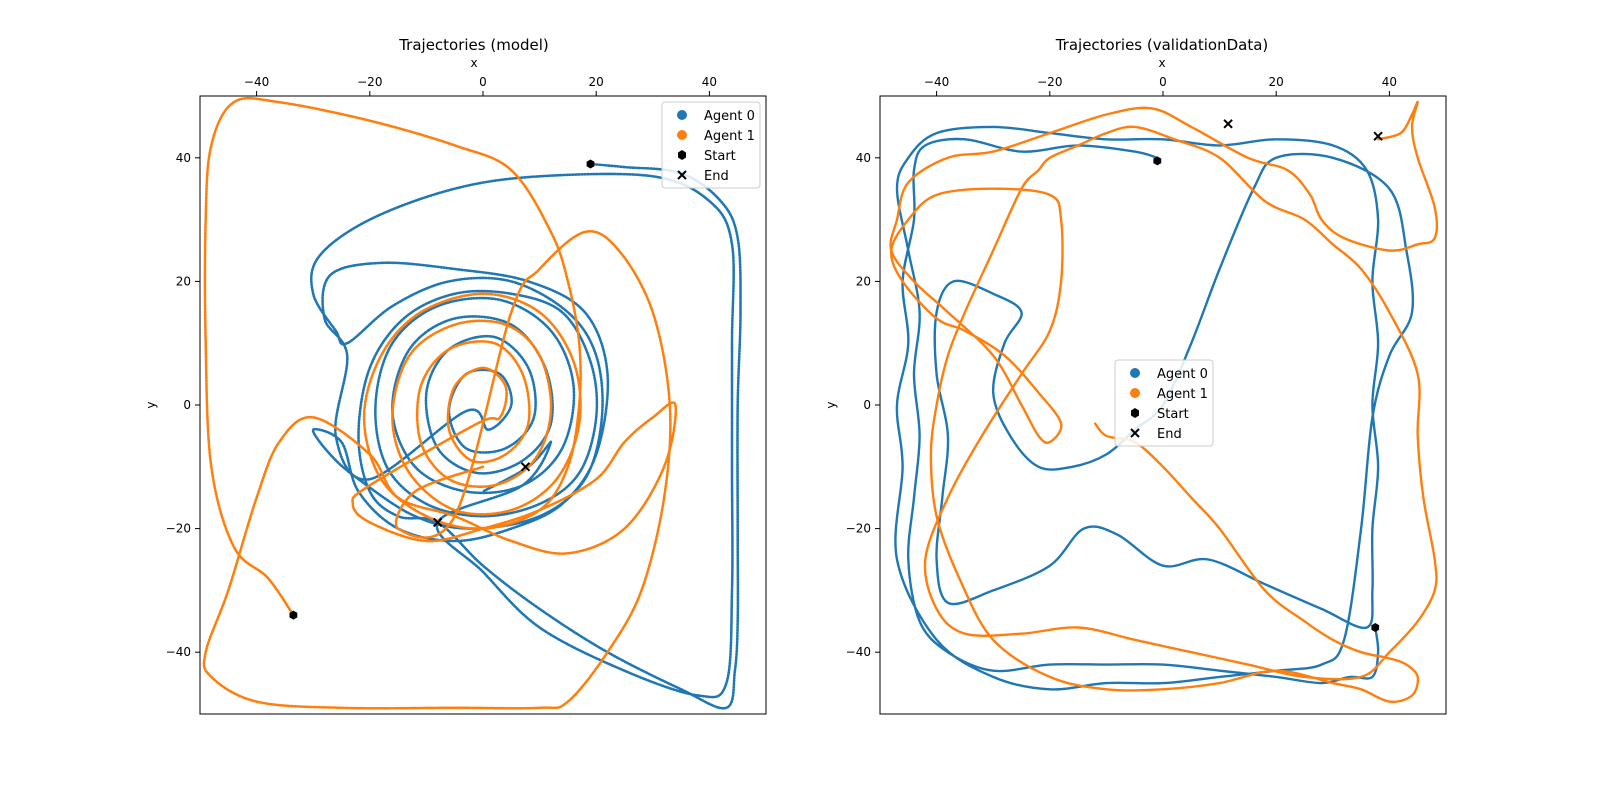 Image resolution: width=1600 pixels, height=800 pixels. What do you see at coordinates (1162, 45) in the screenshot?
I see `chart-title: Trajectories (validationData)` at bounding box center [1162, 45].